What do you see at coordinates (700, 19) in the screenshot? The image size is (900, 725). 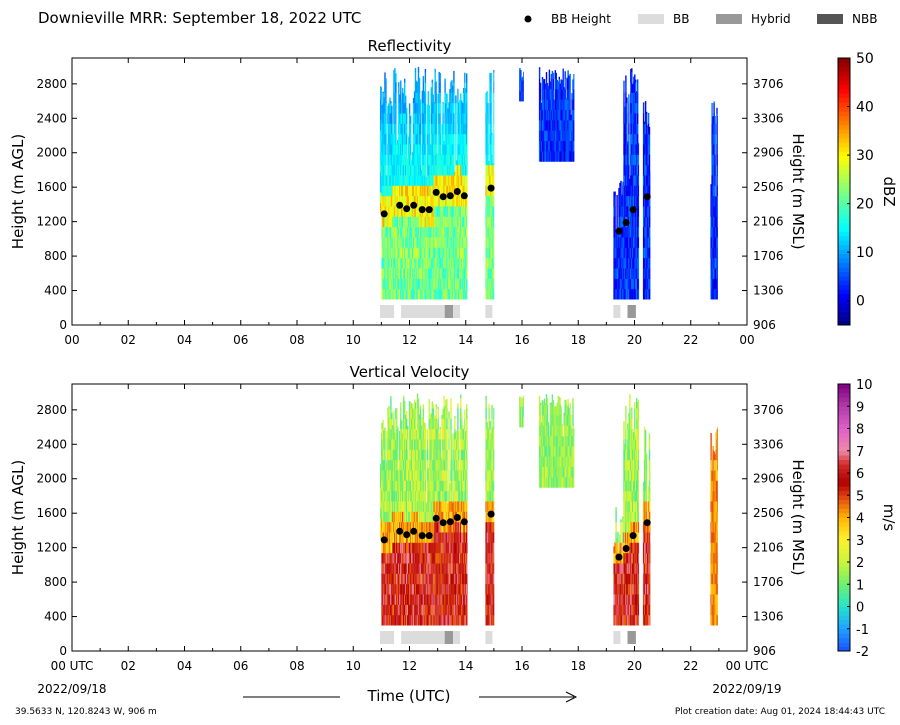 I see `legend: BB Height BB Hybrid NBB` at bounding box center [700, 19].